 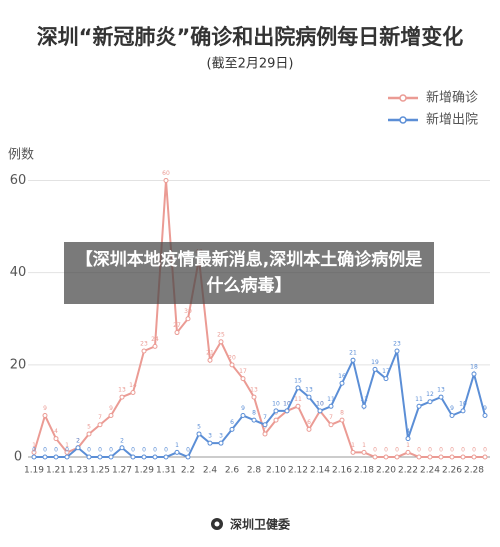 What do you see at coordinates (353, 445) in the screenshot?
I see `data-label: 1` at bounding box center [353, 445].